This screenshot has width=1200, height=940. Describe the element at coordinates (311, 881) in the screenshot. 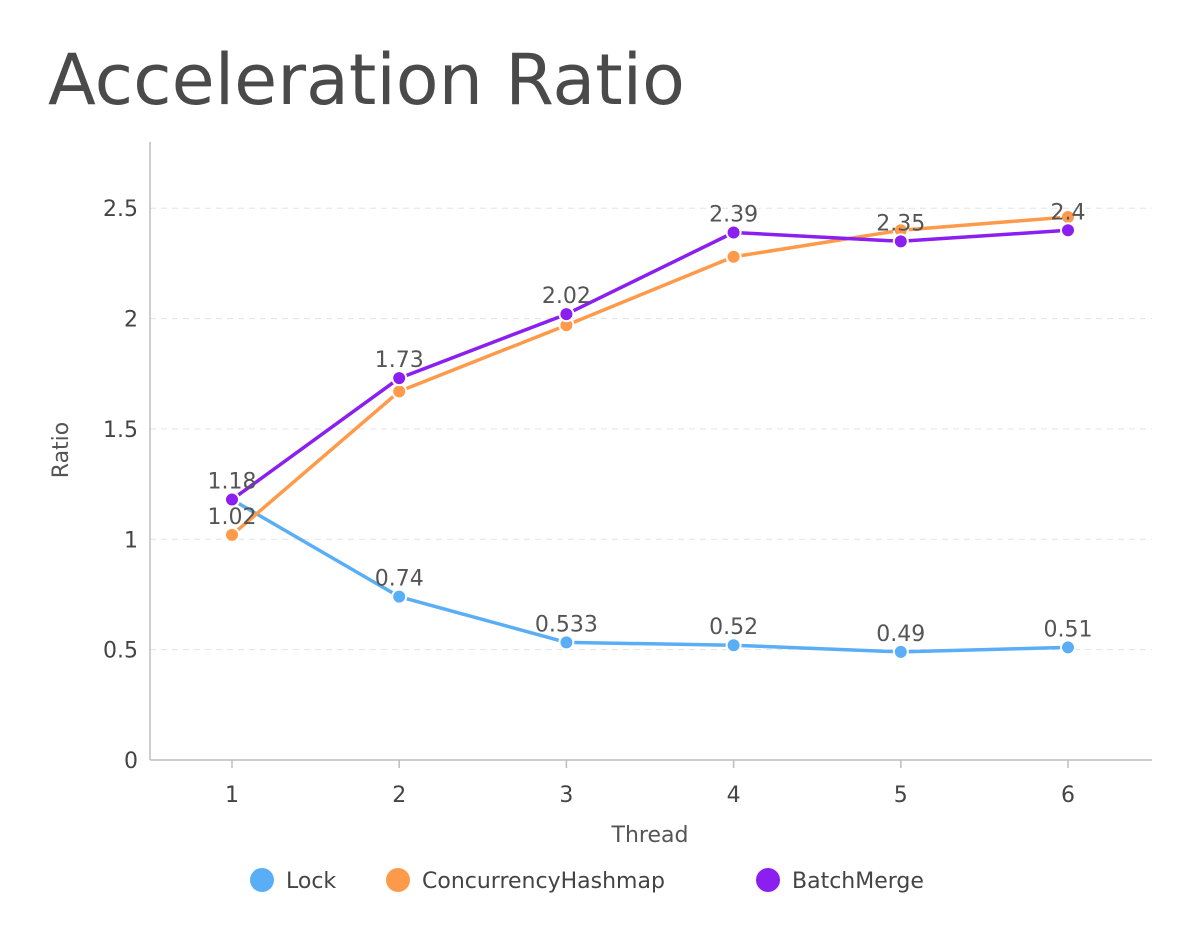

I see `legend-label: Lock` at that location.